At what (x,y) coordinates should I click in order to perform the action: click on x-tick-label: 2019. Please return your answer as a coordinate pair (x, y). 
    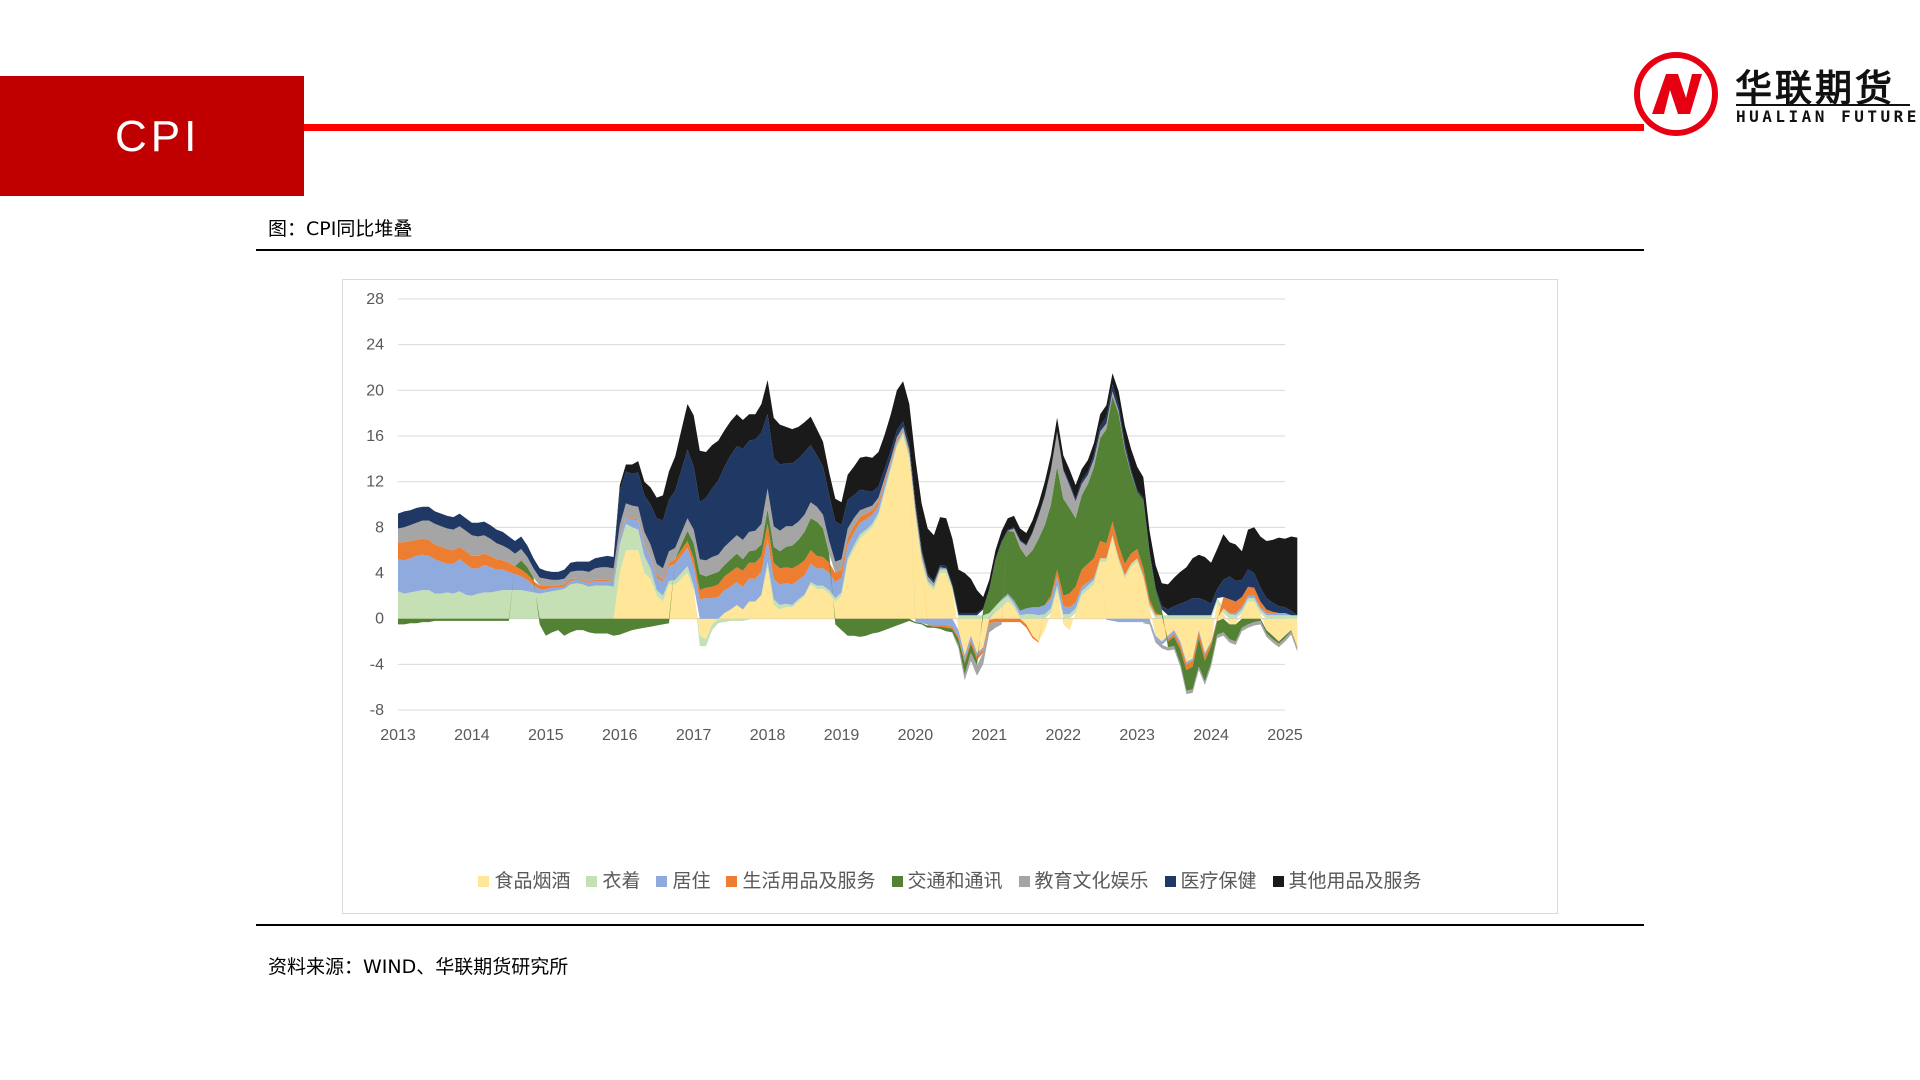
    Looking at the image, I should click on (842, 735).